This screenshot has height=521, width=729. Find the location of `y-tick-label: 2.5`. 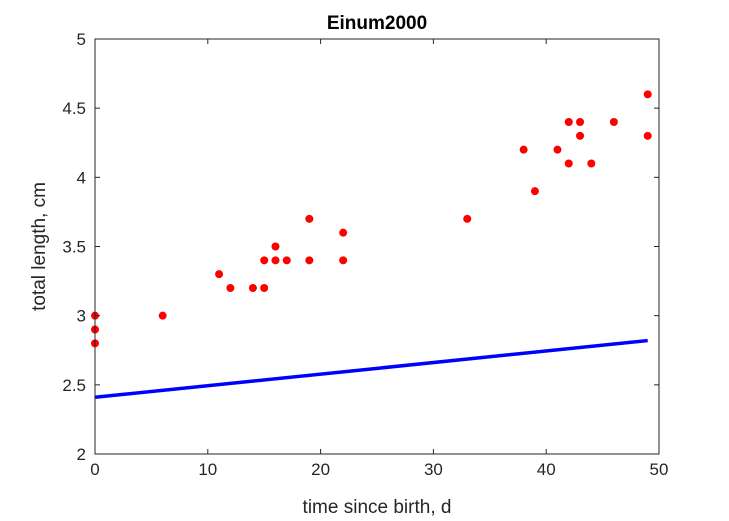

y-tick-label: 2.5 is located at coordinates (74, 385).